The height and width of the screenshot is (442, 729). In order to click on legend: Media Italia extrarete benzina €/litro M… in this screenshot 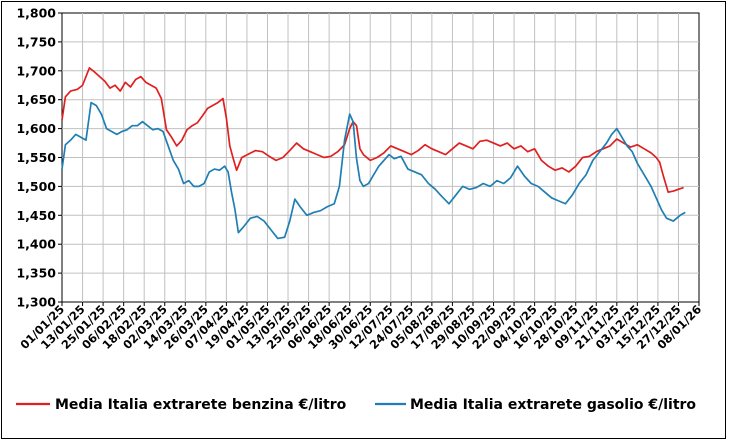, I will do `click(356, 405)`.